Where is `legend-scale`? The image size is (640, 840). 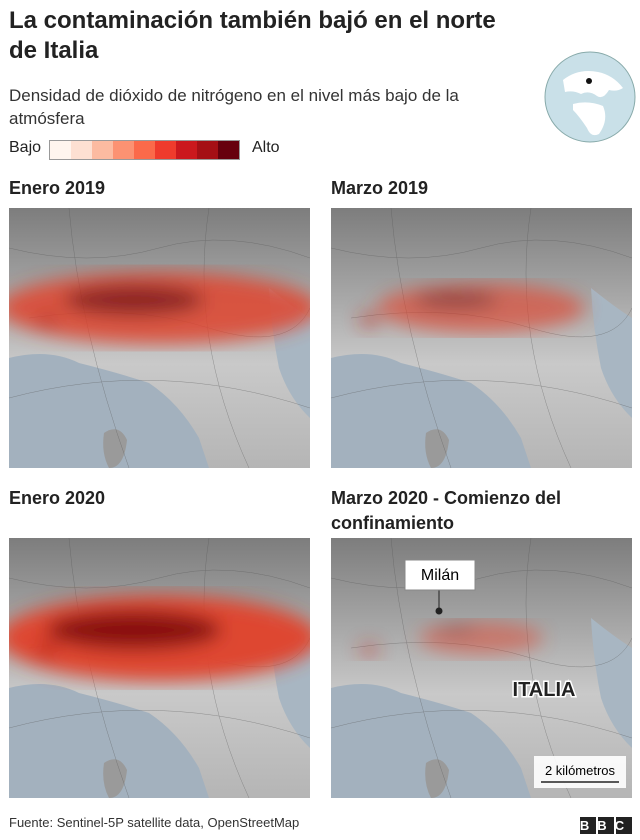 legend-scale is located at coordinates (144, 150).